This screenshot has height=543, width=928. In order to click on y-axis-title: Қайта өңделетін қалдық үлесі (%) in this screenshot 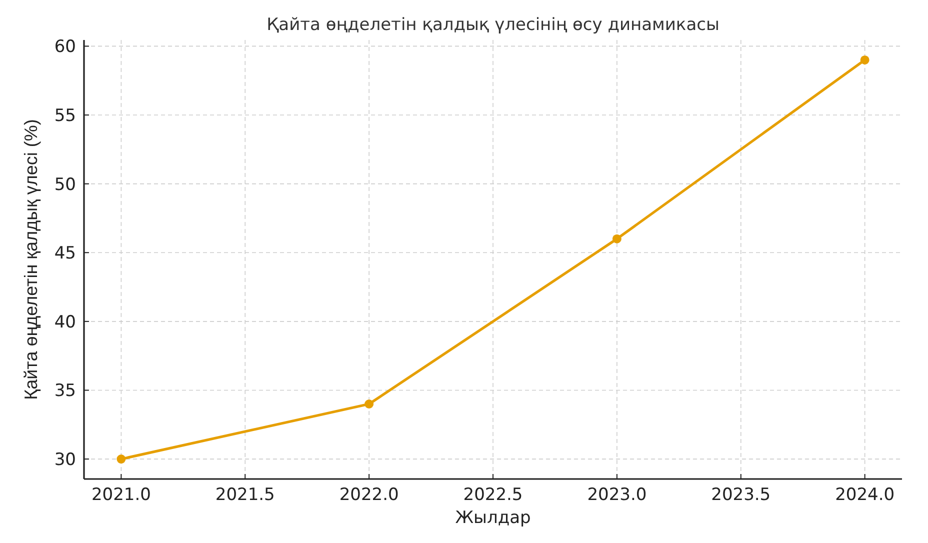, I will do `click(31, 259)`.